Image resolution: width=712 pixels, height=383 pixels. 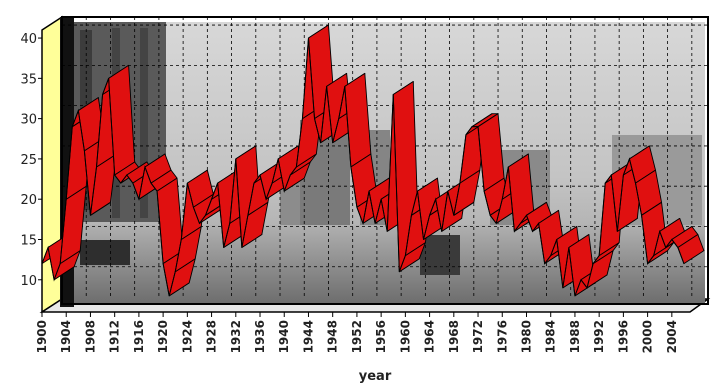 I want to click on x-tick-label: 1956, so click(x=381, y=336).